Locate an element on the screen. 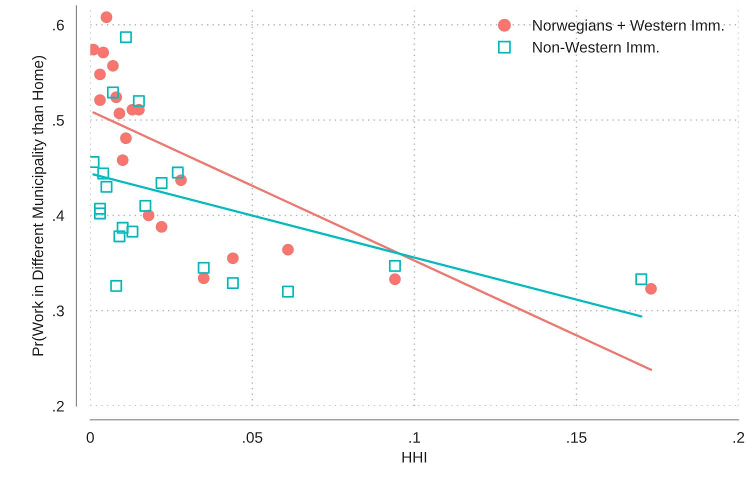 The height and width of the screenshot is (481, 746). y-tick-label: .4 is located at coordinates (58, 215).